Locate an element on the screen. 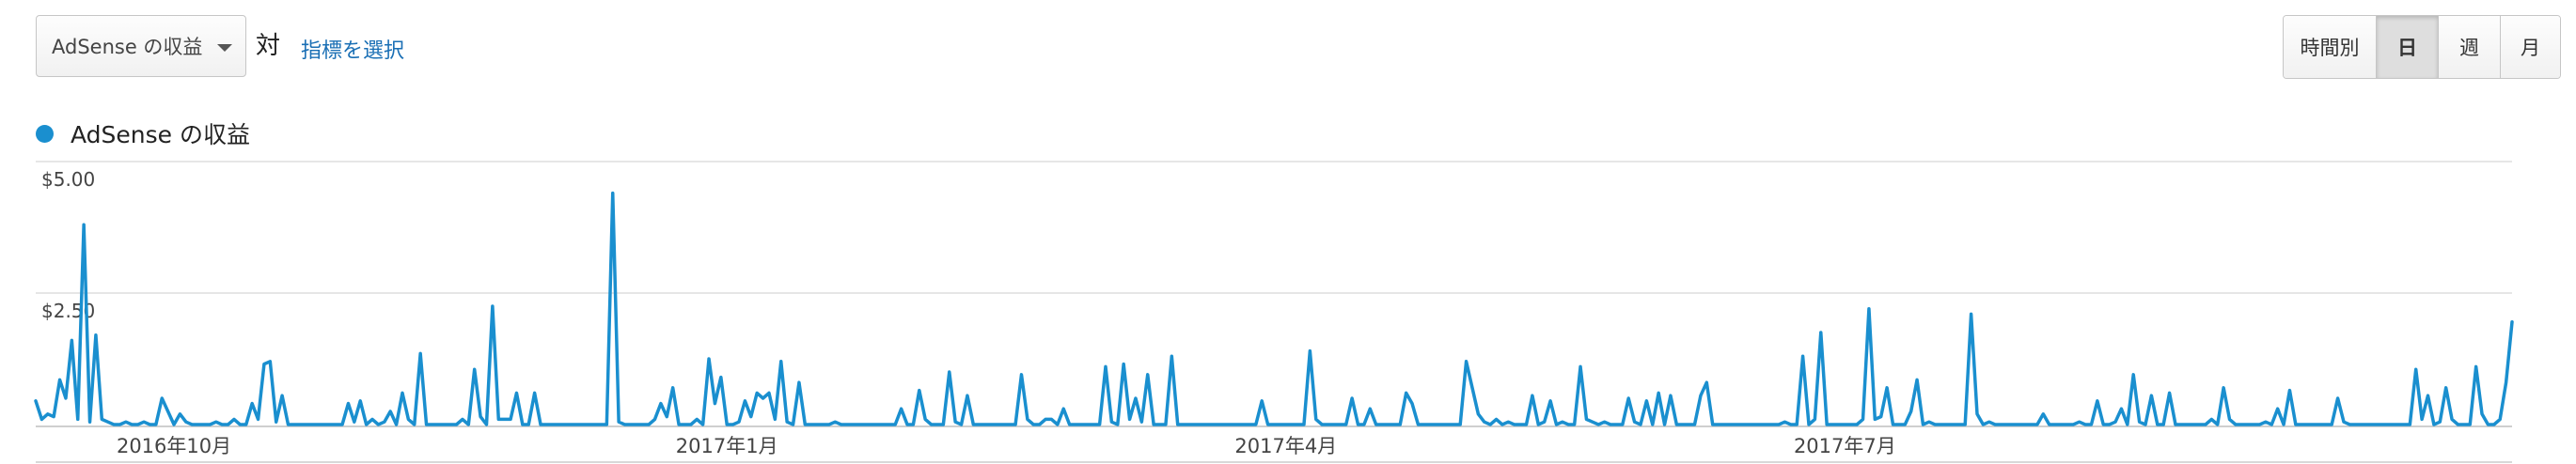 The image size is (2576, 464). chart-legend: AdSense の収益 is located at coordinates (143, 133).